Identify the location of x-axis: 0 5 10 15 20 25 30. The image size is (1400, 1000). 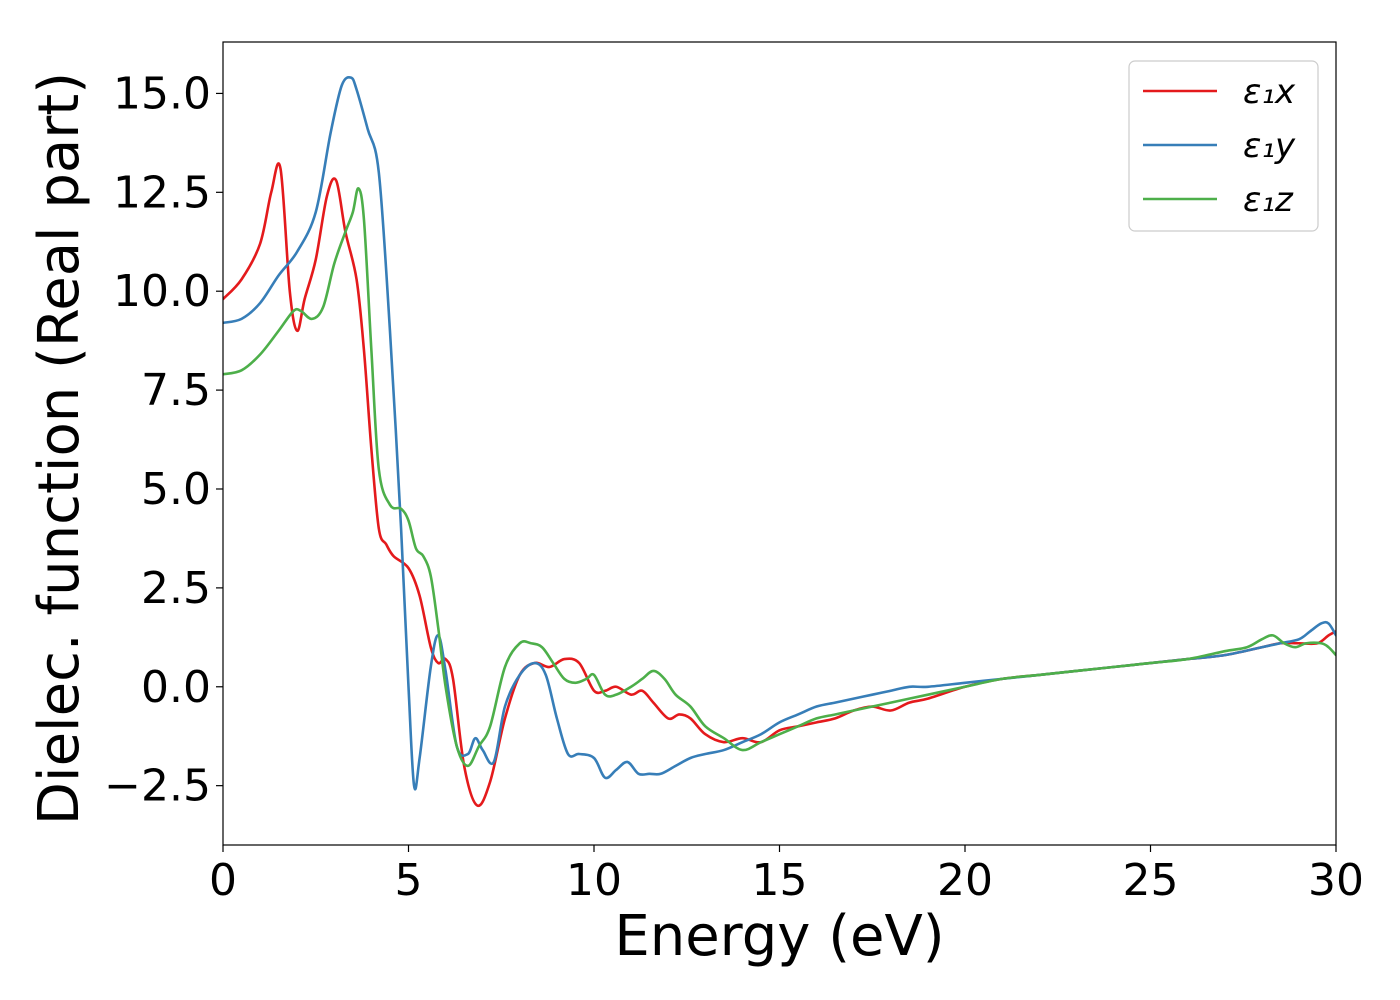
(786, 875).